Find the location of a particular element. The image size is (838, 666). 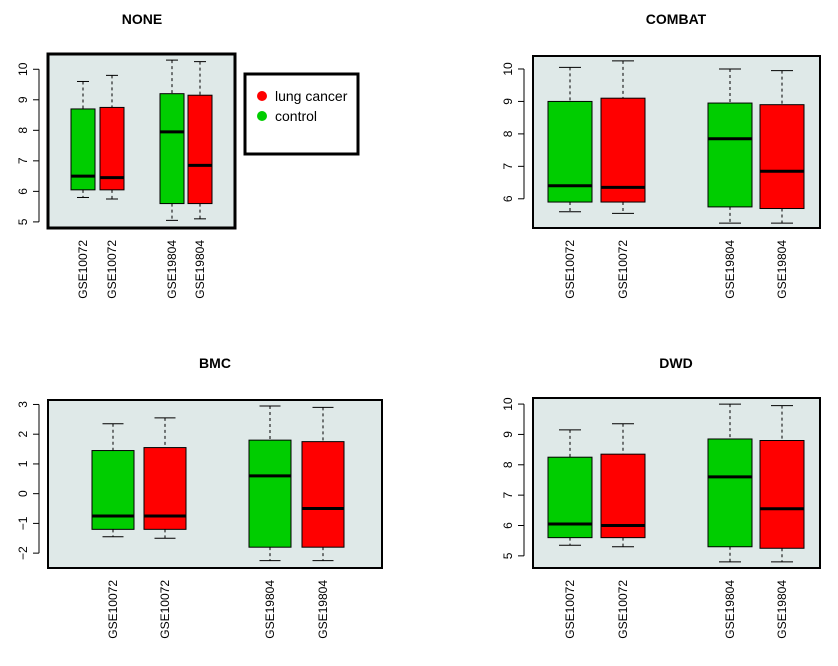

y-tick-label: 1 is located at coordinates (23, 463).